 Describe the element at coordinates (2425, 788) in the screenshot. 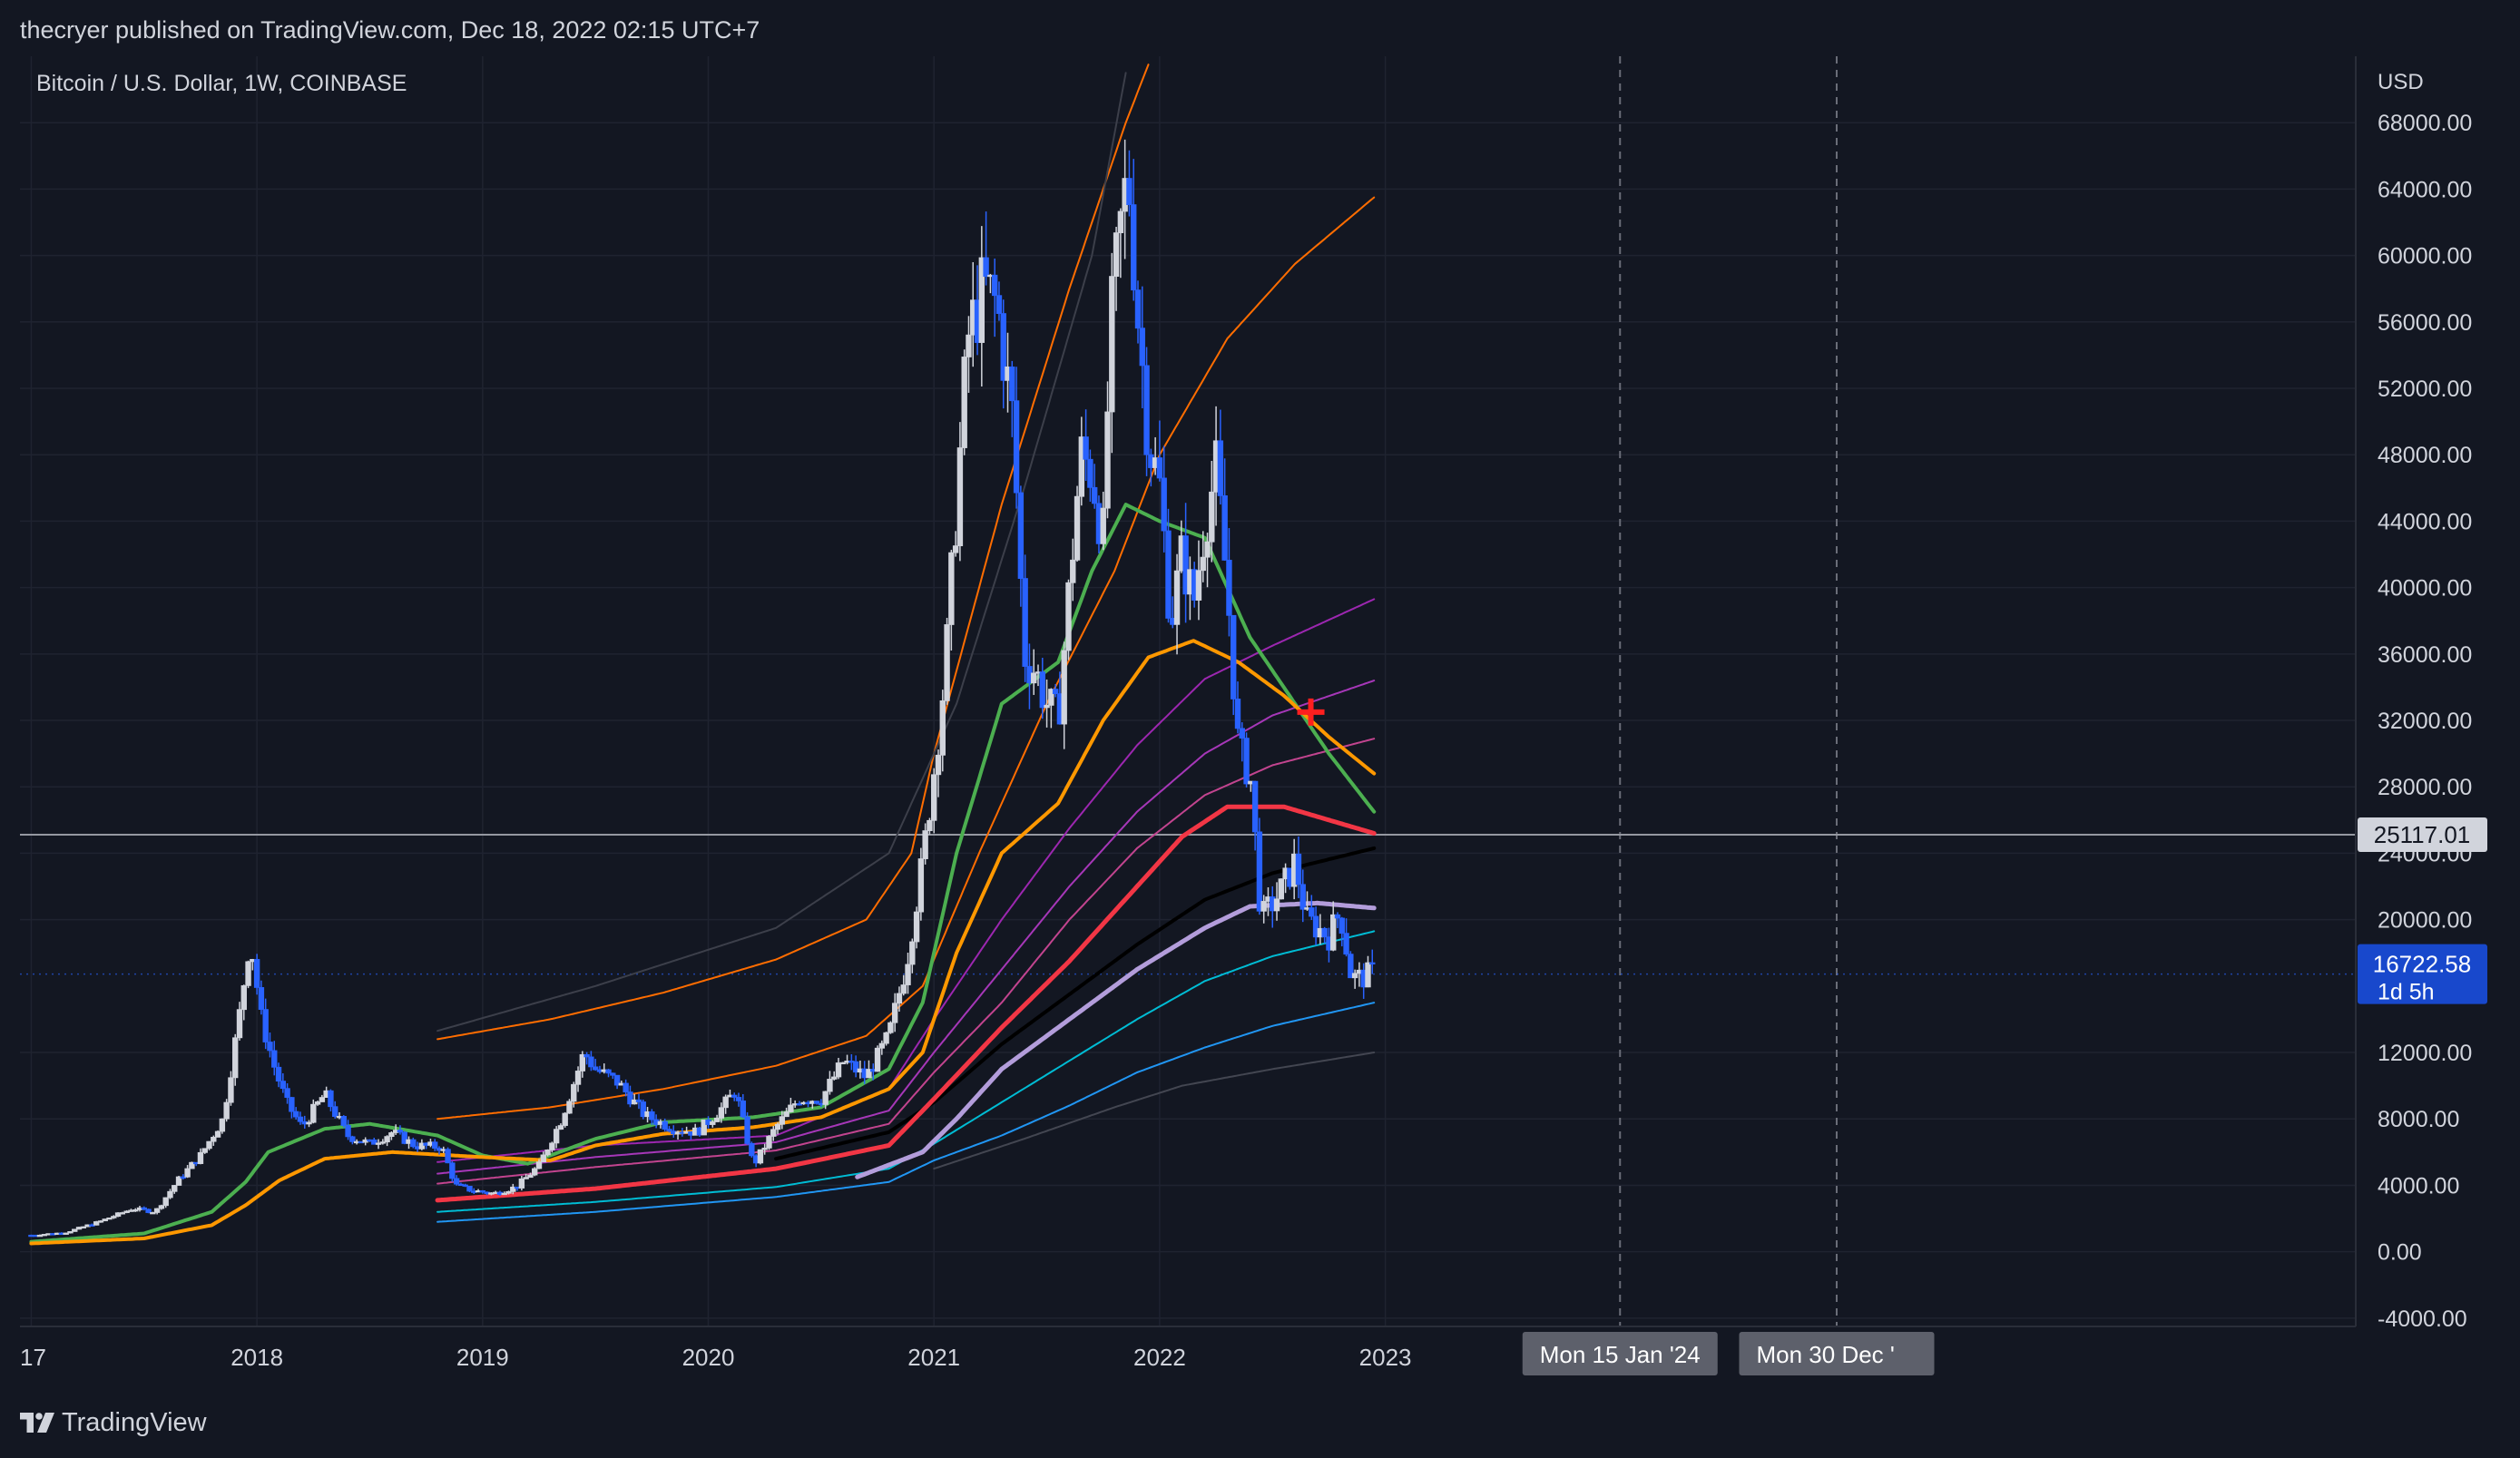

I see `price-tick-label: 28000.00` at that location.